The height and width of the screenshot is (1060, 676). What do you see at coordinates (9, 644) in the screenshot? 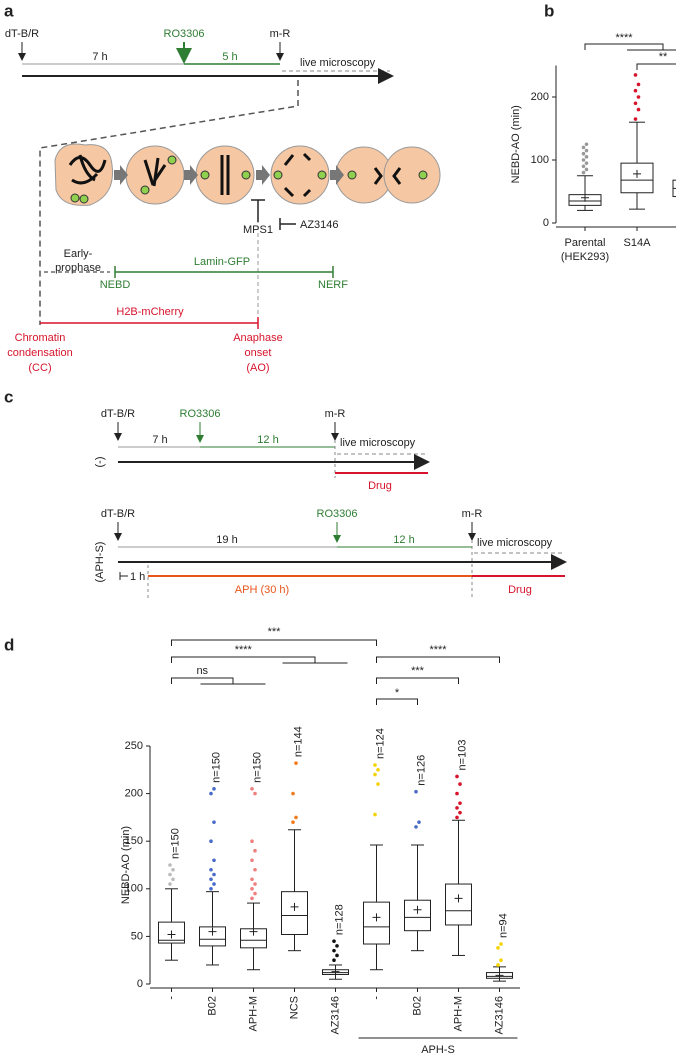
I see `panel-label: d` at bounding box center [9, 644].